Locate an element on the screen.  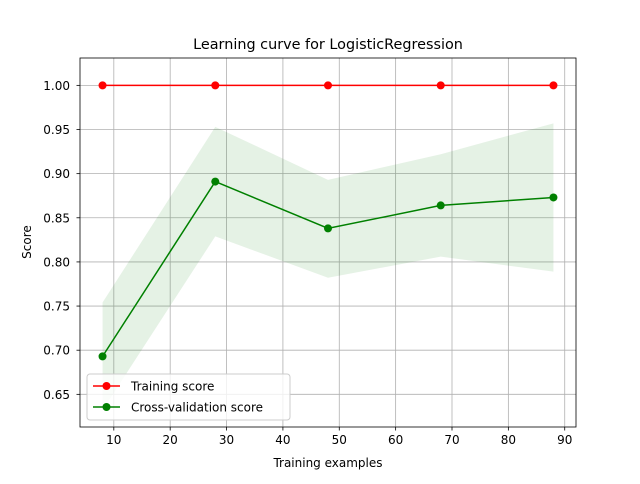
y-tick-label: 0.90 is located at coordinates (56, 174).